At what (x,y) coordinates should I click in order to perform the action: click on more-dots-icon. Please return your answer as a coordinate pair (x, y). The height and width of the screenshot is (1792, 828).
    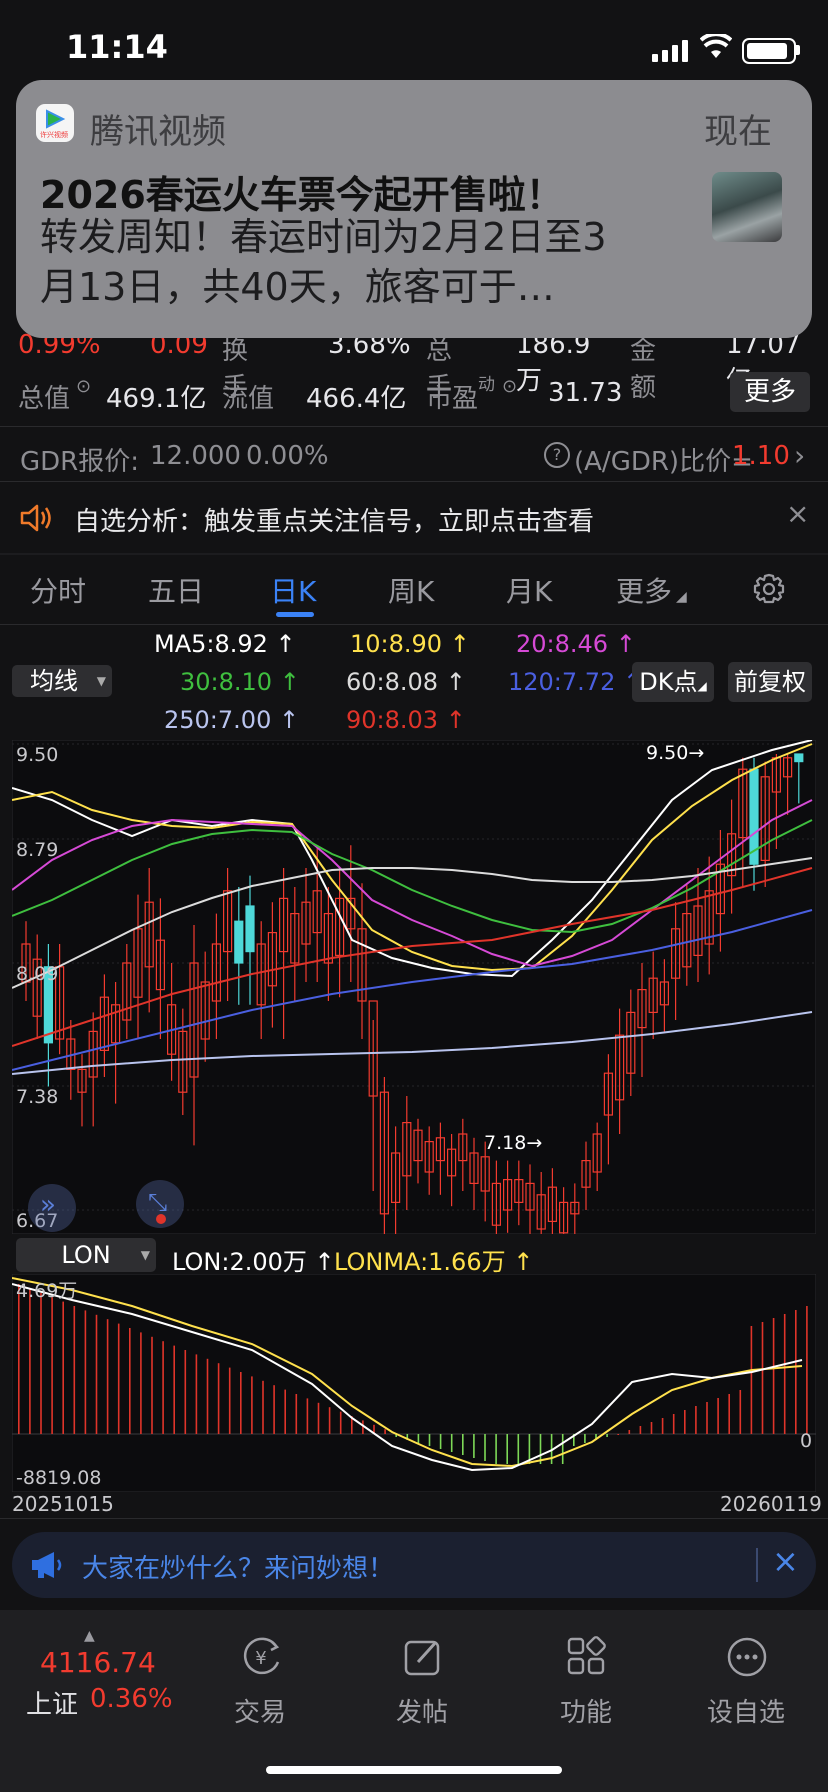
    Looking at the image, I should click on (747, 1657).